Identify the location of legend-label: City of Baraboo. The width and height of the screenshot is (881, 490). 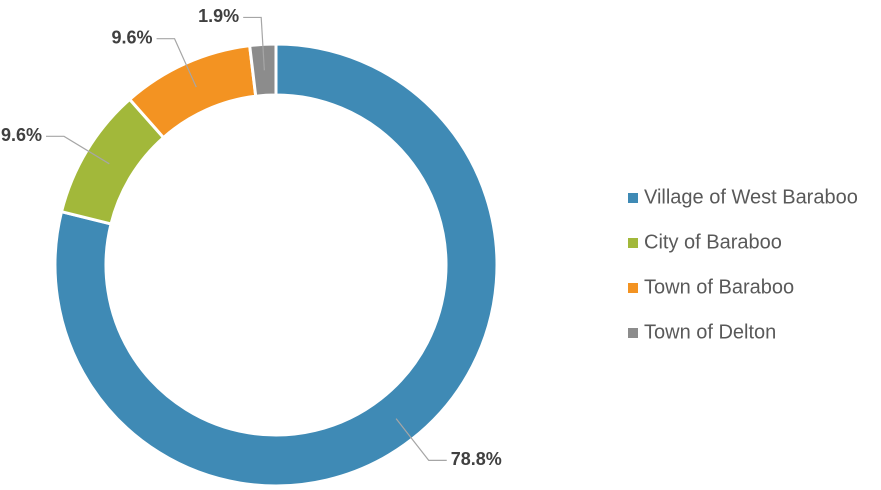
(713, 242).